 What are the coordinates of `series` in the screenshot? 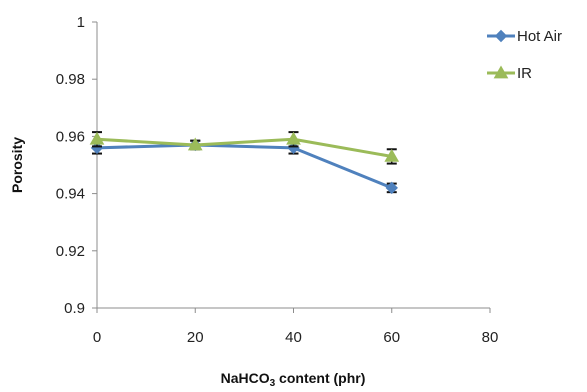 It's located at (244, 163).